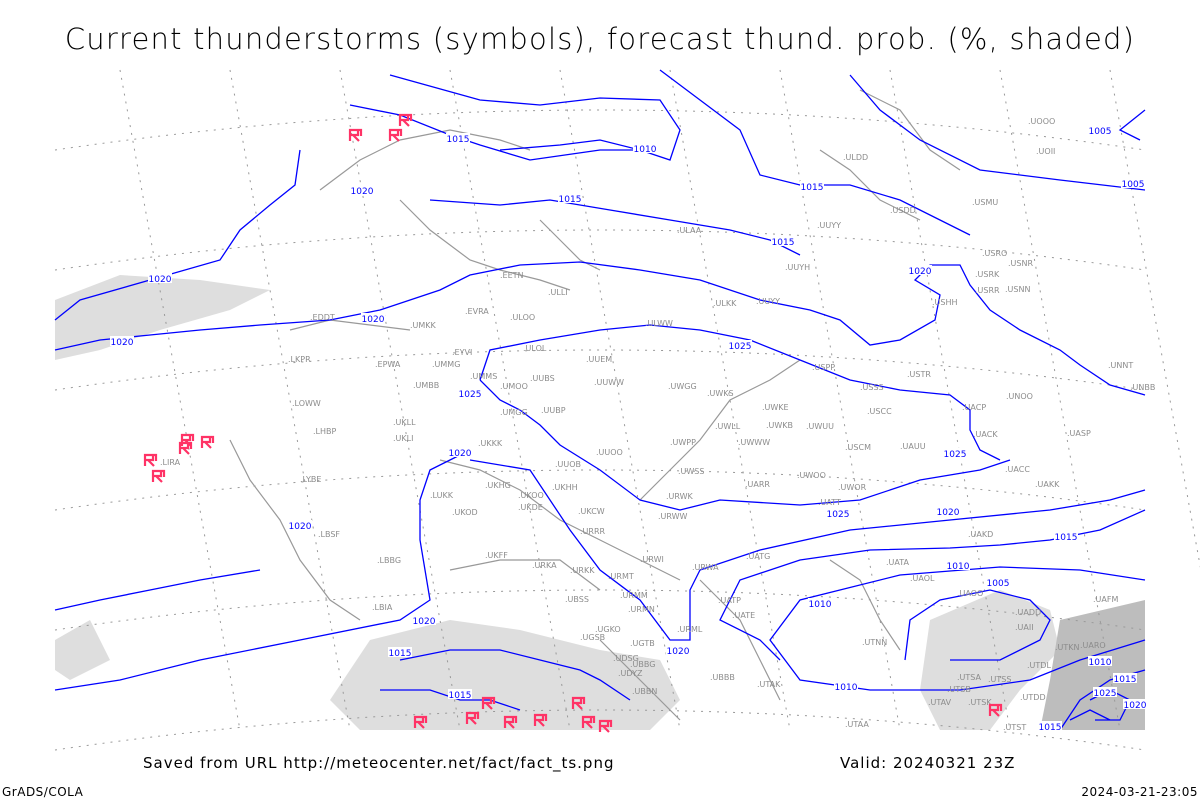 This screenshot has height=800, width=1200. What do you see at coordinates (609, 382) in the screenshot?
I see `station-label: .UUWW` at bounding box center [609, 382].